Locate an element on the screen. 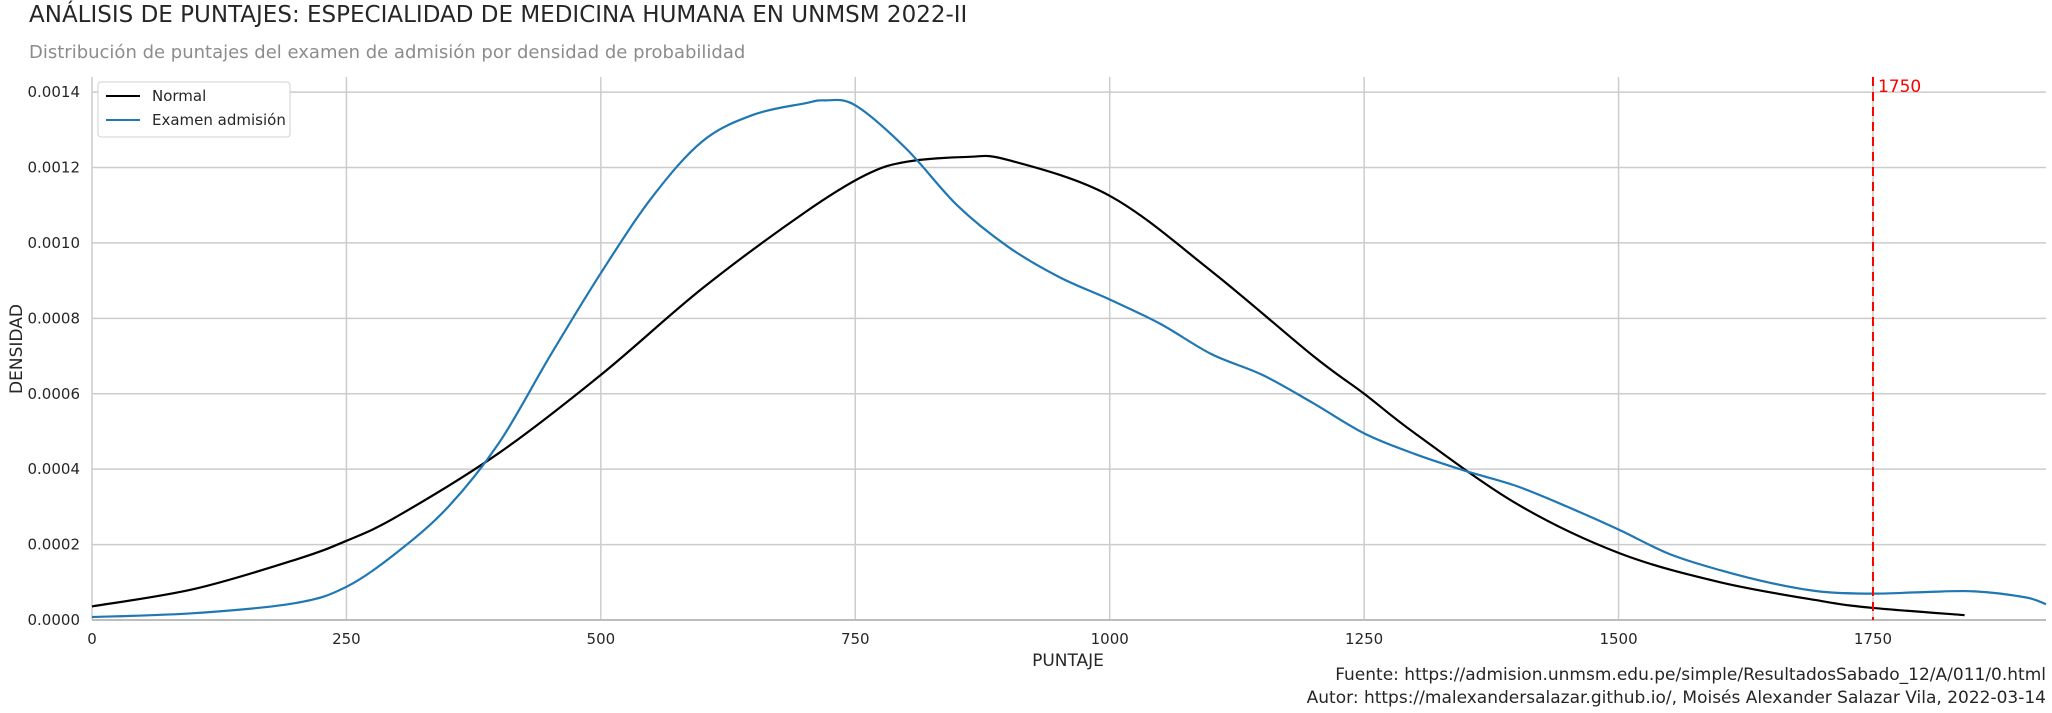 The width and height of the screenshot is (2052, 713). y-tick-label: 0.0002 is located at coordinates (54, 545).